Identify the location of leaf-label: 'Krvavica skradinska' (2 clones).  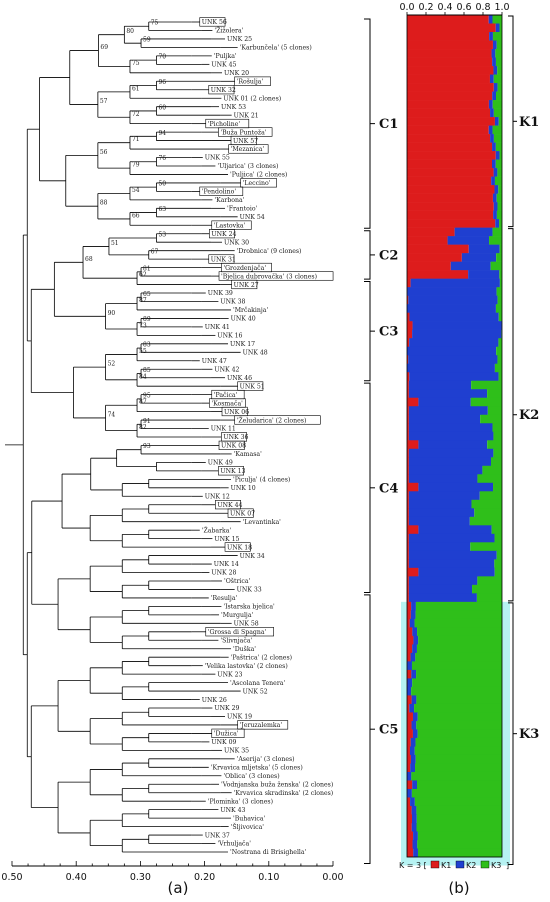
(284, 793).